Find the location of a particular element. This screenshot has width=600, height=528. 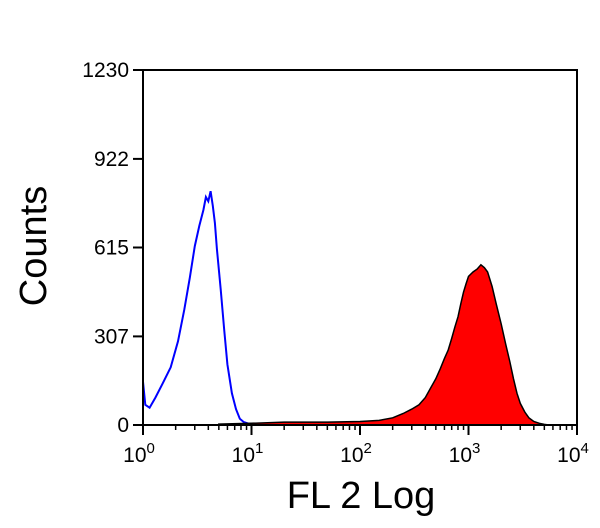

y-tick-label: 615 is located at coordinates (111, 248).